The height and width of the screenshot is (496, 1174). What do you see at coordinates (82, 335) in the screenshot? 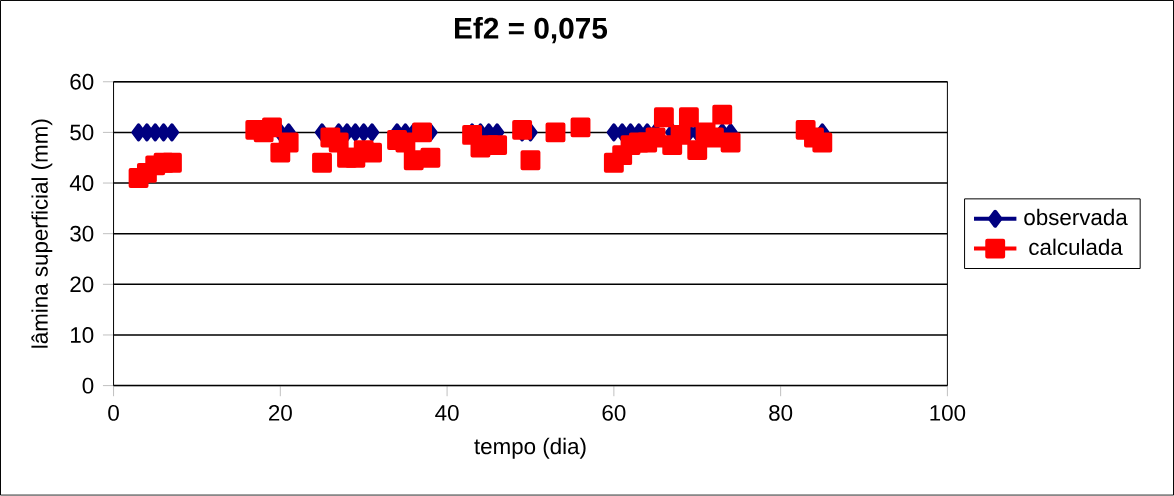
I see `y-tick-label: 10` at bounding box center [82, 335].